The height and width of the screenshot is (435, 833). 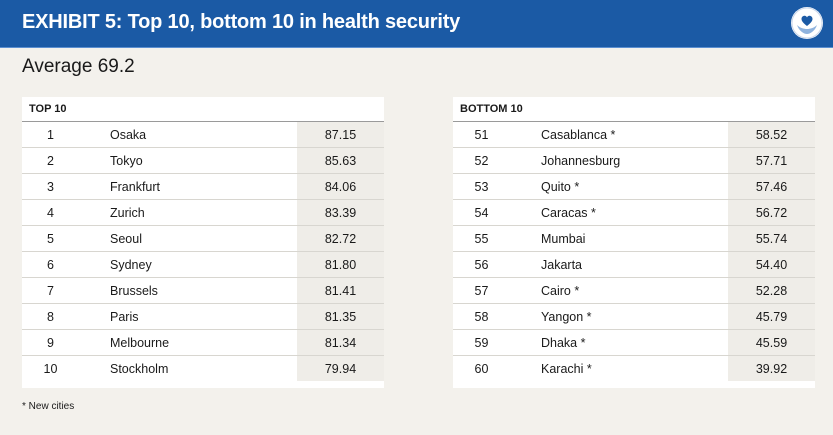 I want to click on rank-cell: 59, so click(x=481, y=342).